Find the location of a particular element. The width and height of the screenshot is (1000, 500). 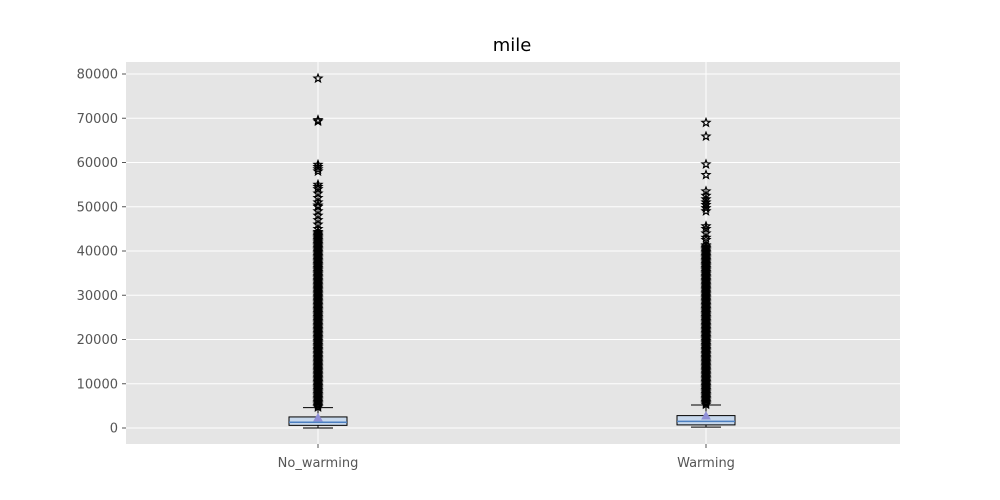

box-no-warming is located at coordinates (318, 250).